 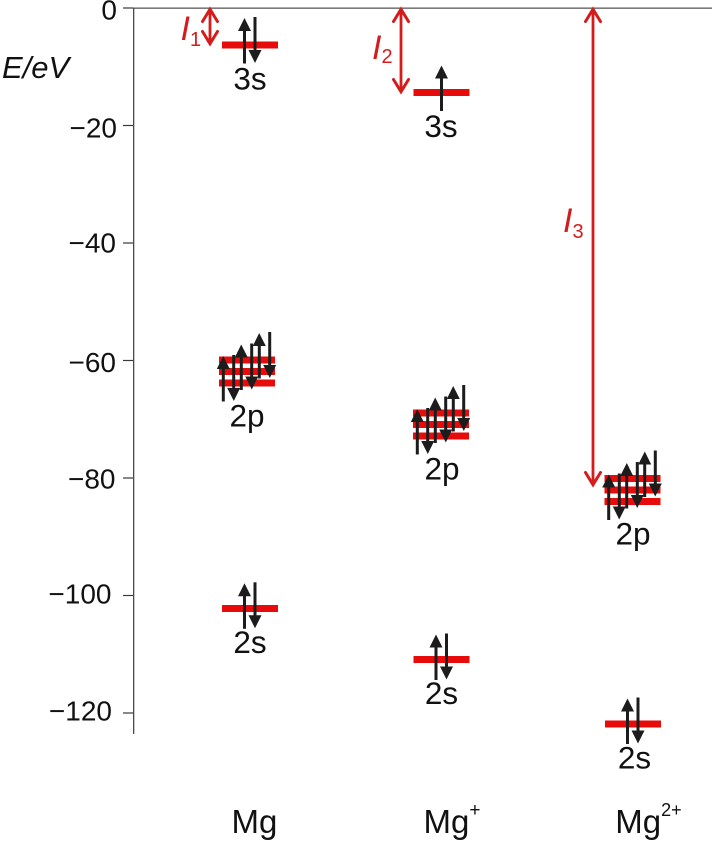 What do you see at coordinates (94, 128) in the screenshot?
I see `svg-text: −20` at bounding box center [94, 128].